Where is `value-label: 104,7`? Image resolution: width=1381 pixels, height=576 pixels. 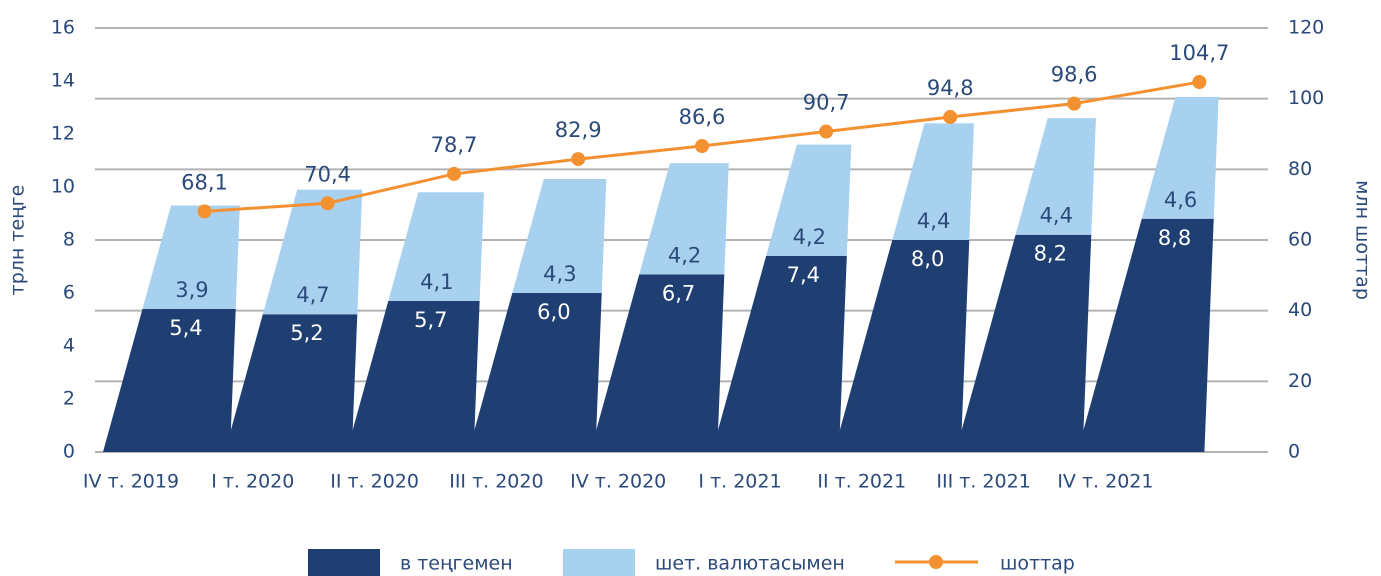
value-label: 104,7 is located at coordinates (1199, 53).